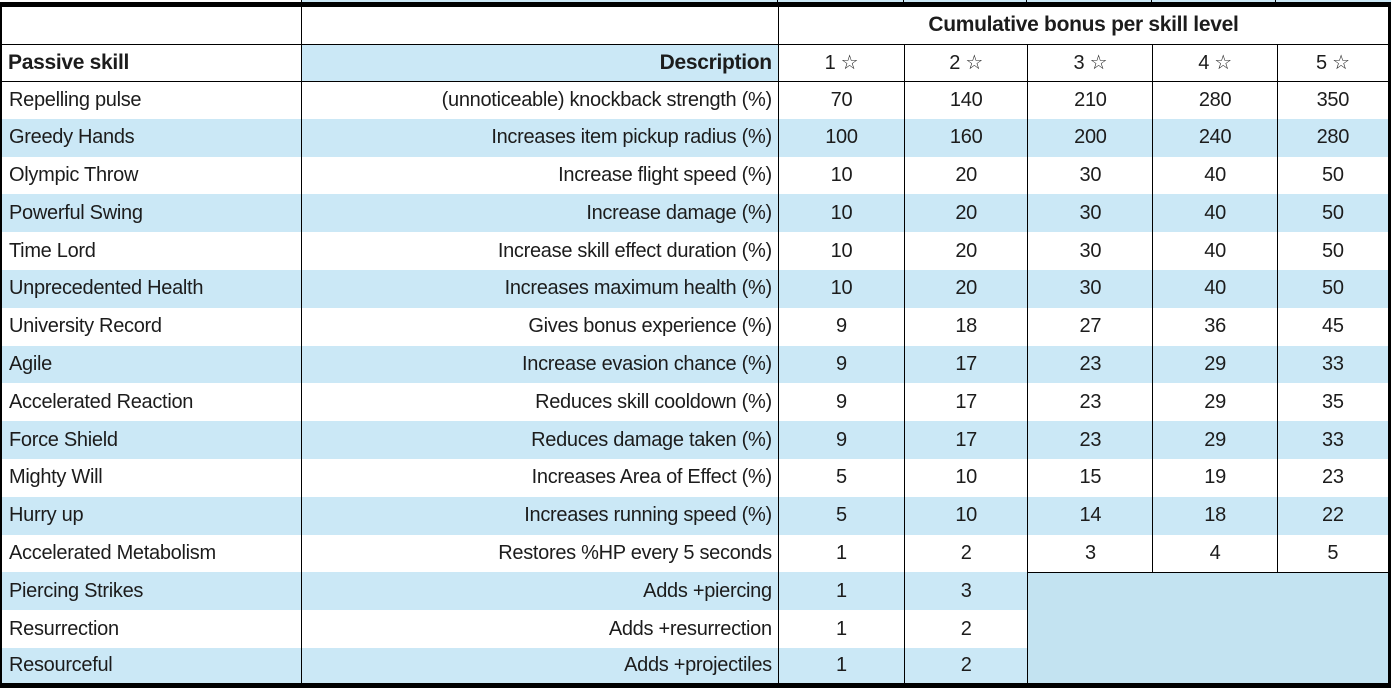  What do you see at coordinates (540, 288) in the screenshot?
I see `skill-description: Increases maximum health (%)` at bounding box center [540, 288].